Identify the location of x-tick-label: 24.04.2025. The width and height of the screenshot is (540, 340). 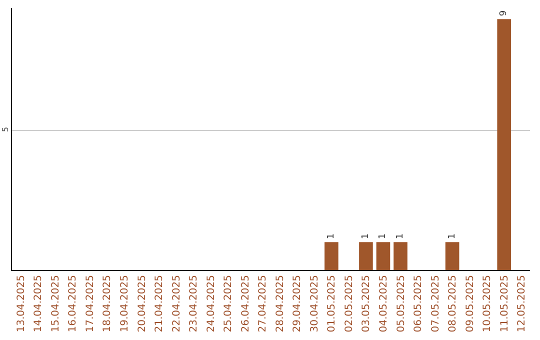
(211, 303).